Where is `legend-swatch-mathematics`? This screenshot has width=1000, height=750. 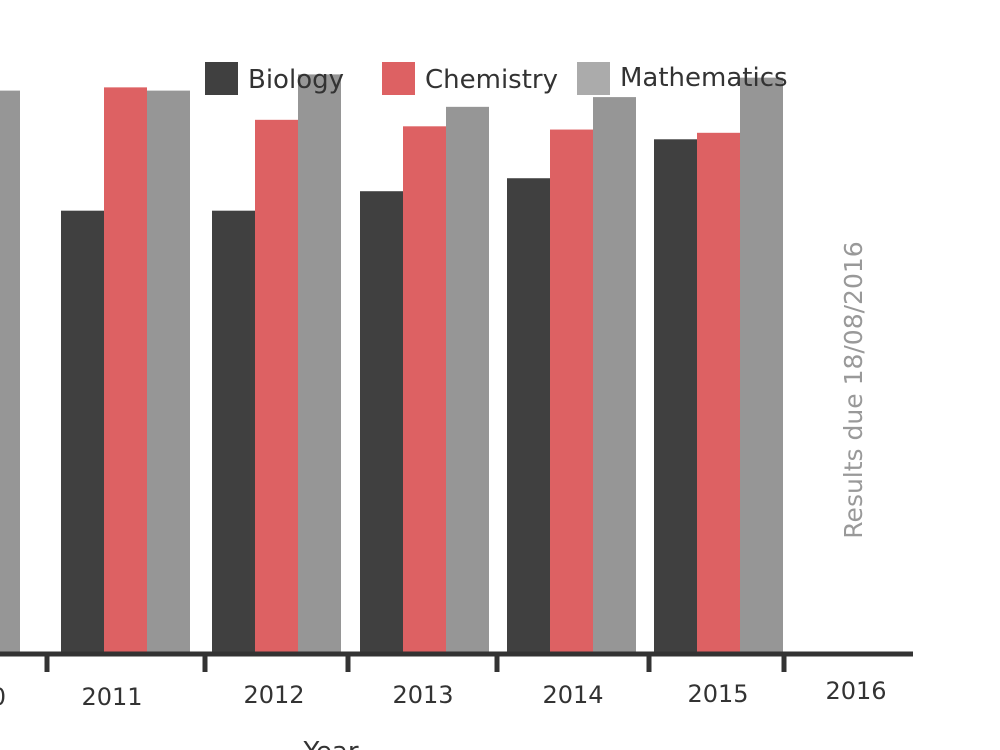 legend-swatch-mathematics is located at coordinates (593, 78).